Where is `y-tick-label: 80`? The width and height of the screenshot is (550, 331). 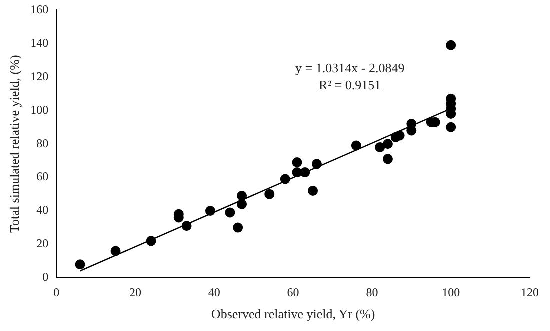 y-tick-label: 80 is located at coordinates (42, 143).